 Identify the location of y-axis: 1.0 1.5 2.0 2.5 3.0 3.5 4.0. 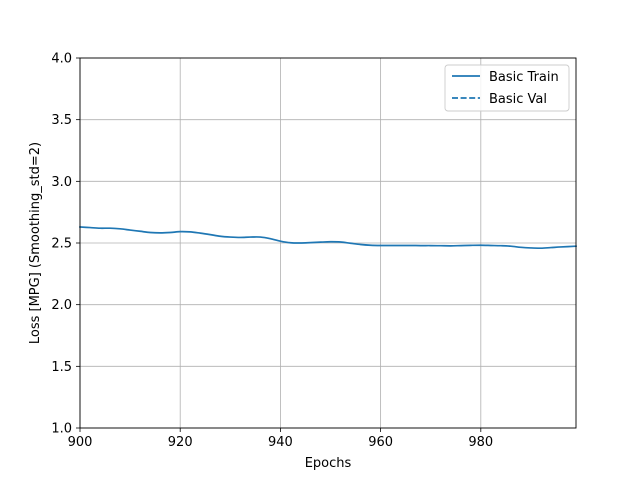
(65, 244).